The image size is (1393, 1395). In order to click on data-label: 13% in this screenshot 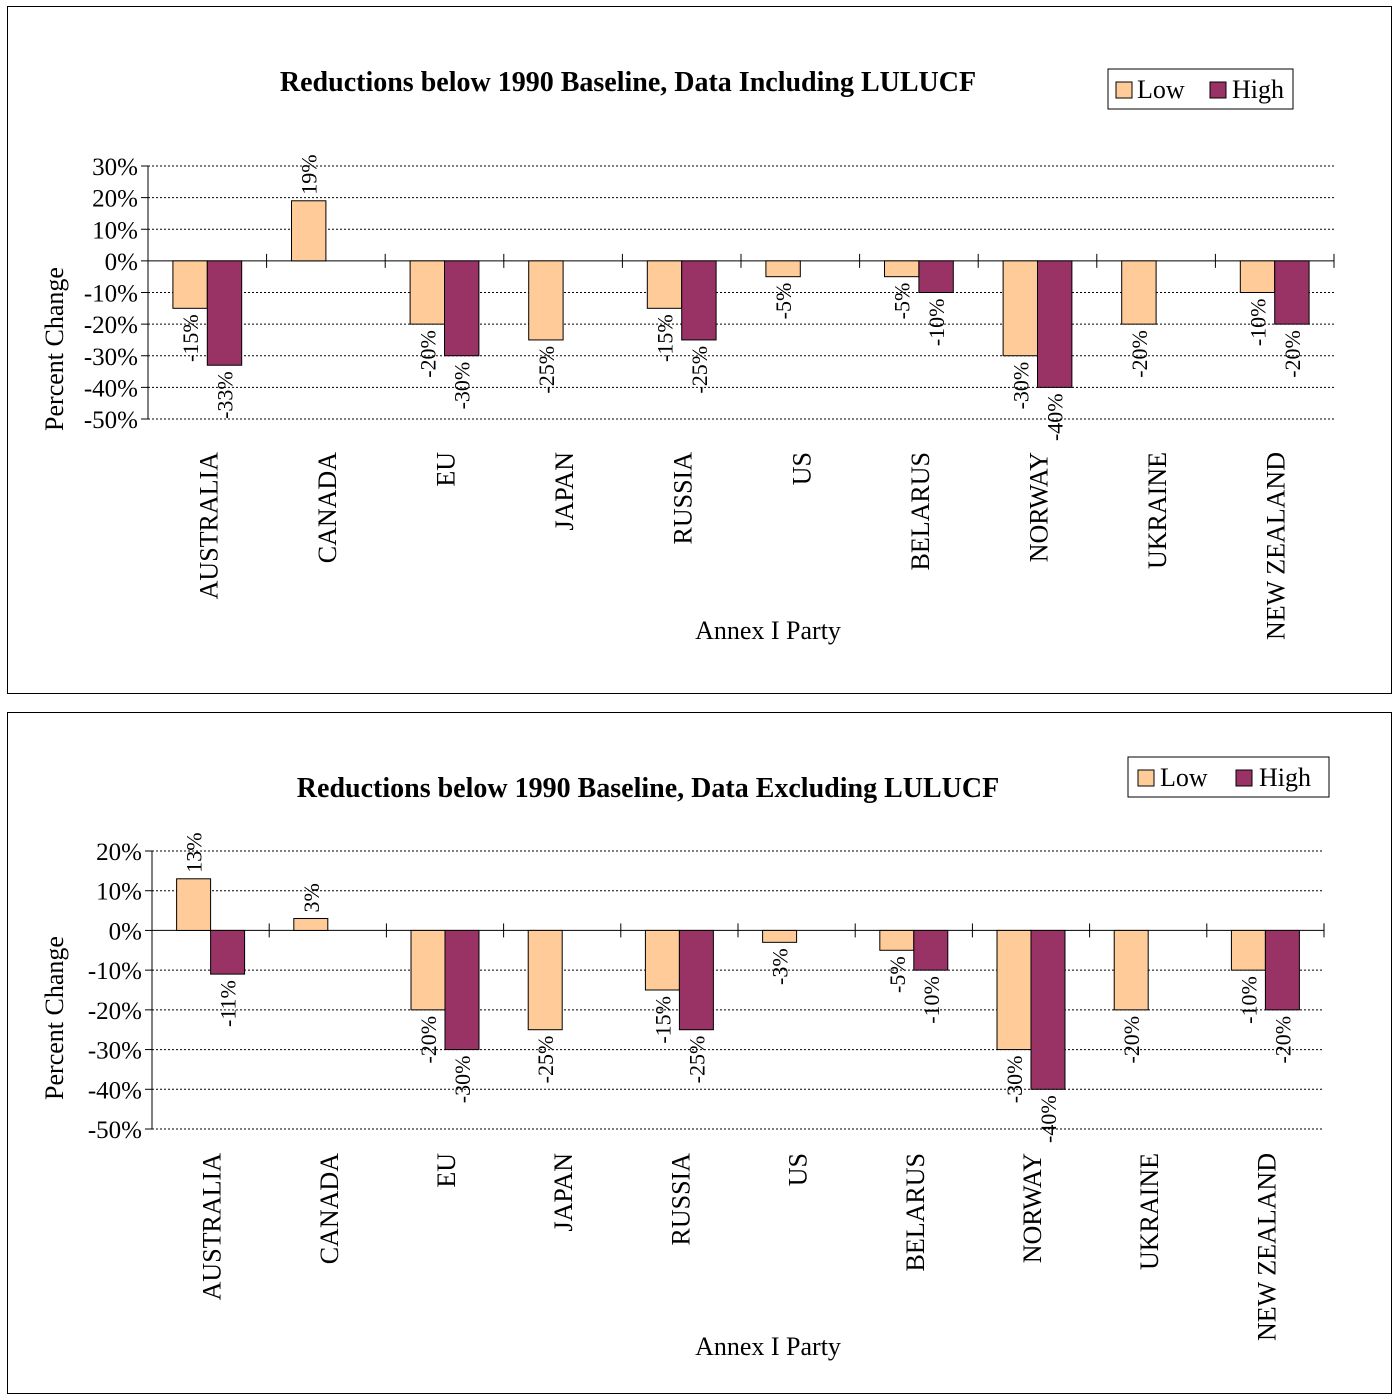, I will do `click(194, 852)`.